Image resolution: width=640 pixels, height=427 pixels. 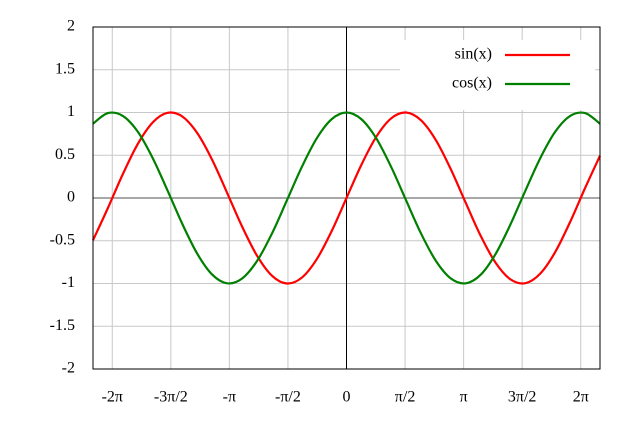 I want to click on y-tick-label: 1.5, so click(x=65, y=68).